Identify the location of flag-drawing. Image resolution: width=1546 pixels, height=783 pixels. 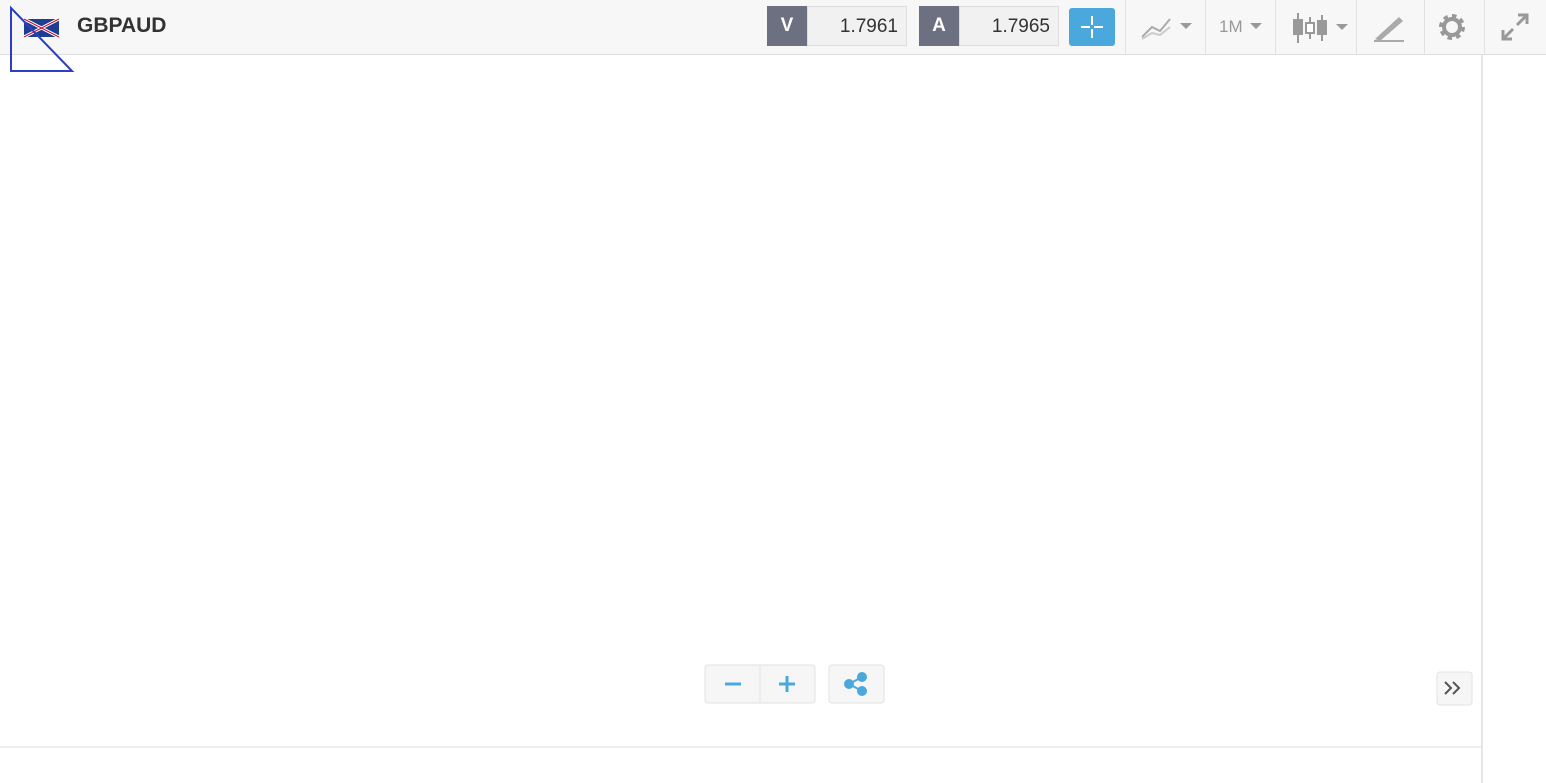
(42, 38).